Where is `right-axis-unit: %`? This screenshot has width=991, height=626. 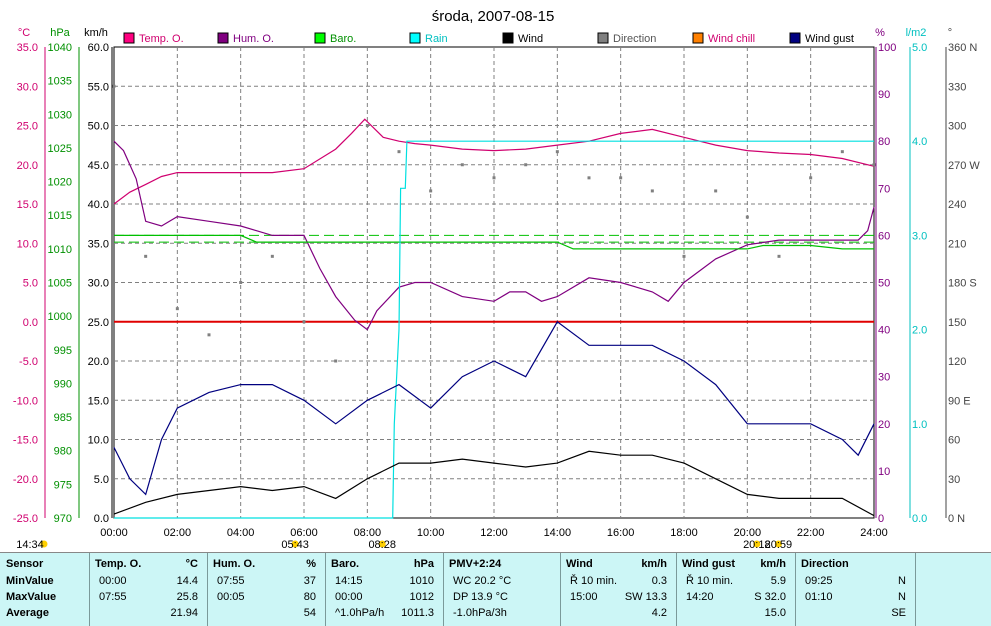 right-axis-unit: % is located at coordinates (880, 33).